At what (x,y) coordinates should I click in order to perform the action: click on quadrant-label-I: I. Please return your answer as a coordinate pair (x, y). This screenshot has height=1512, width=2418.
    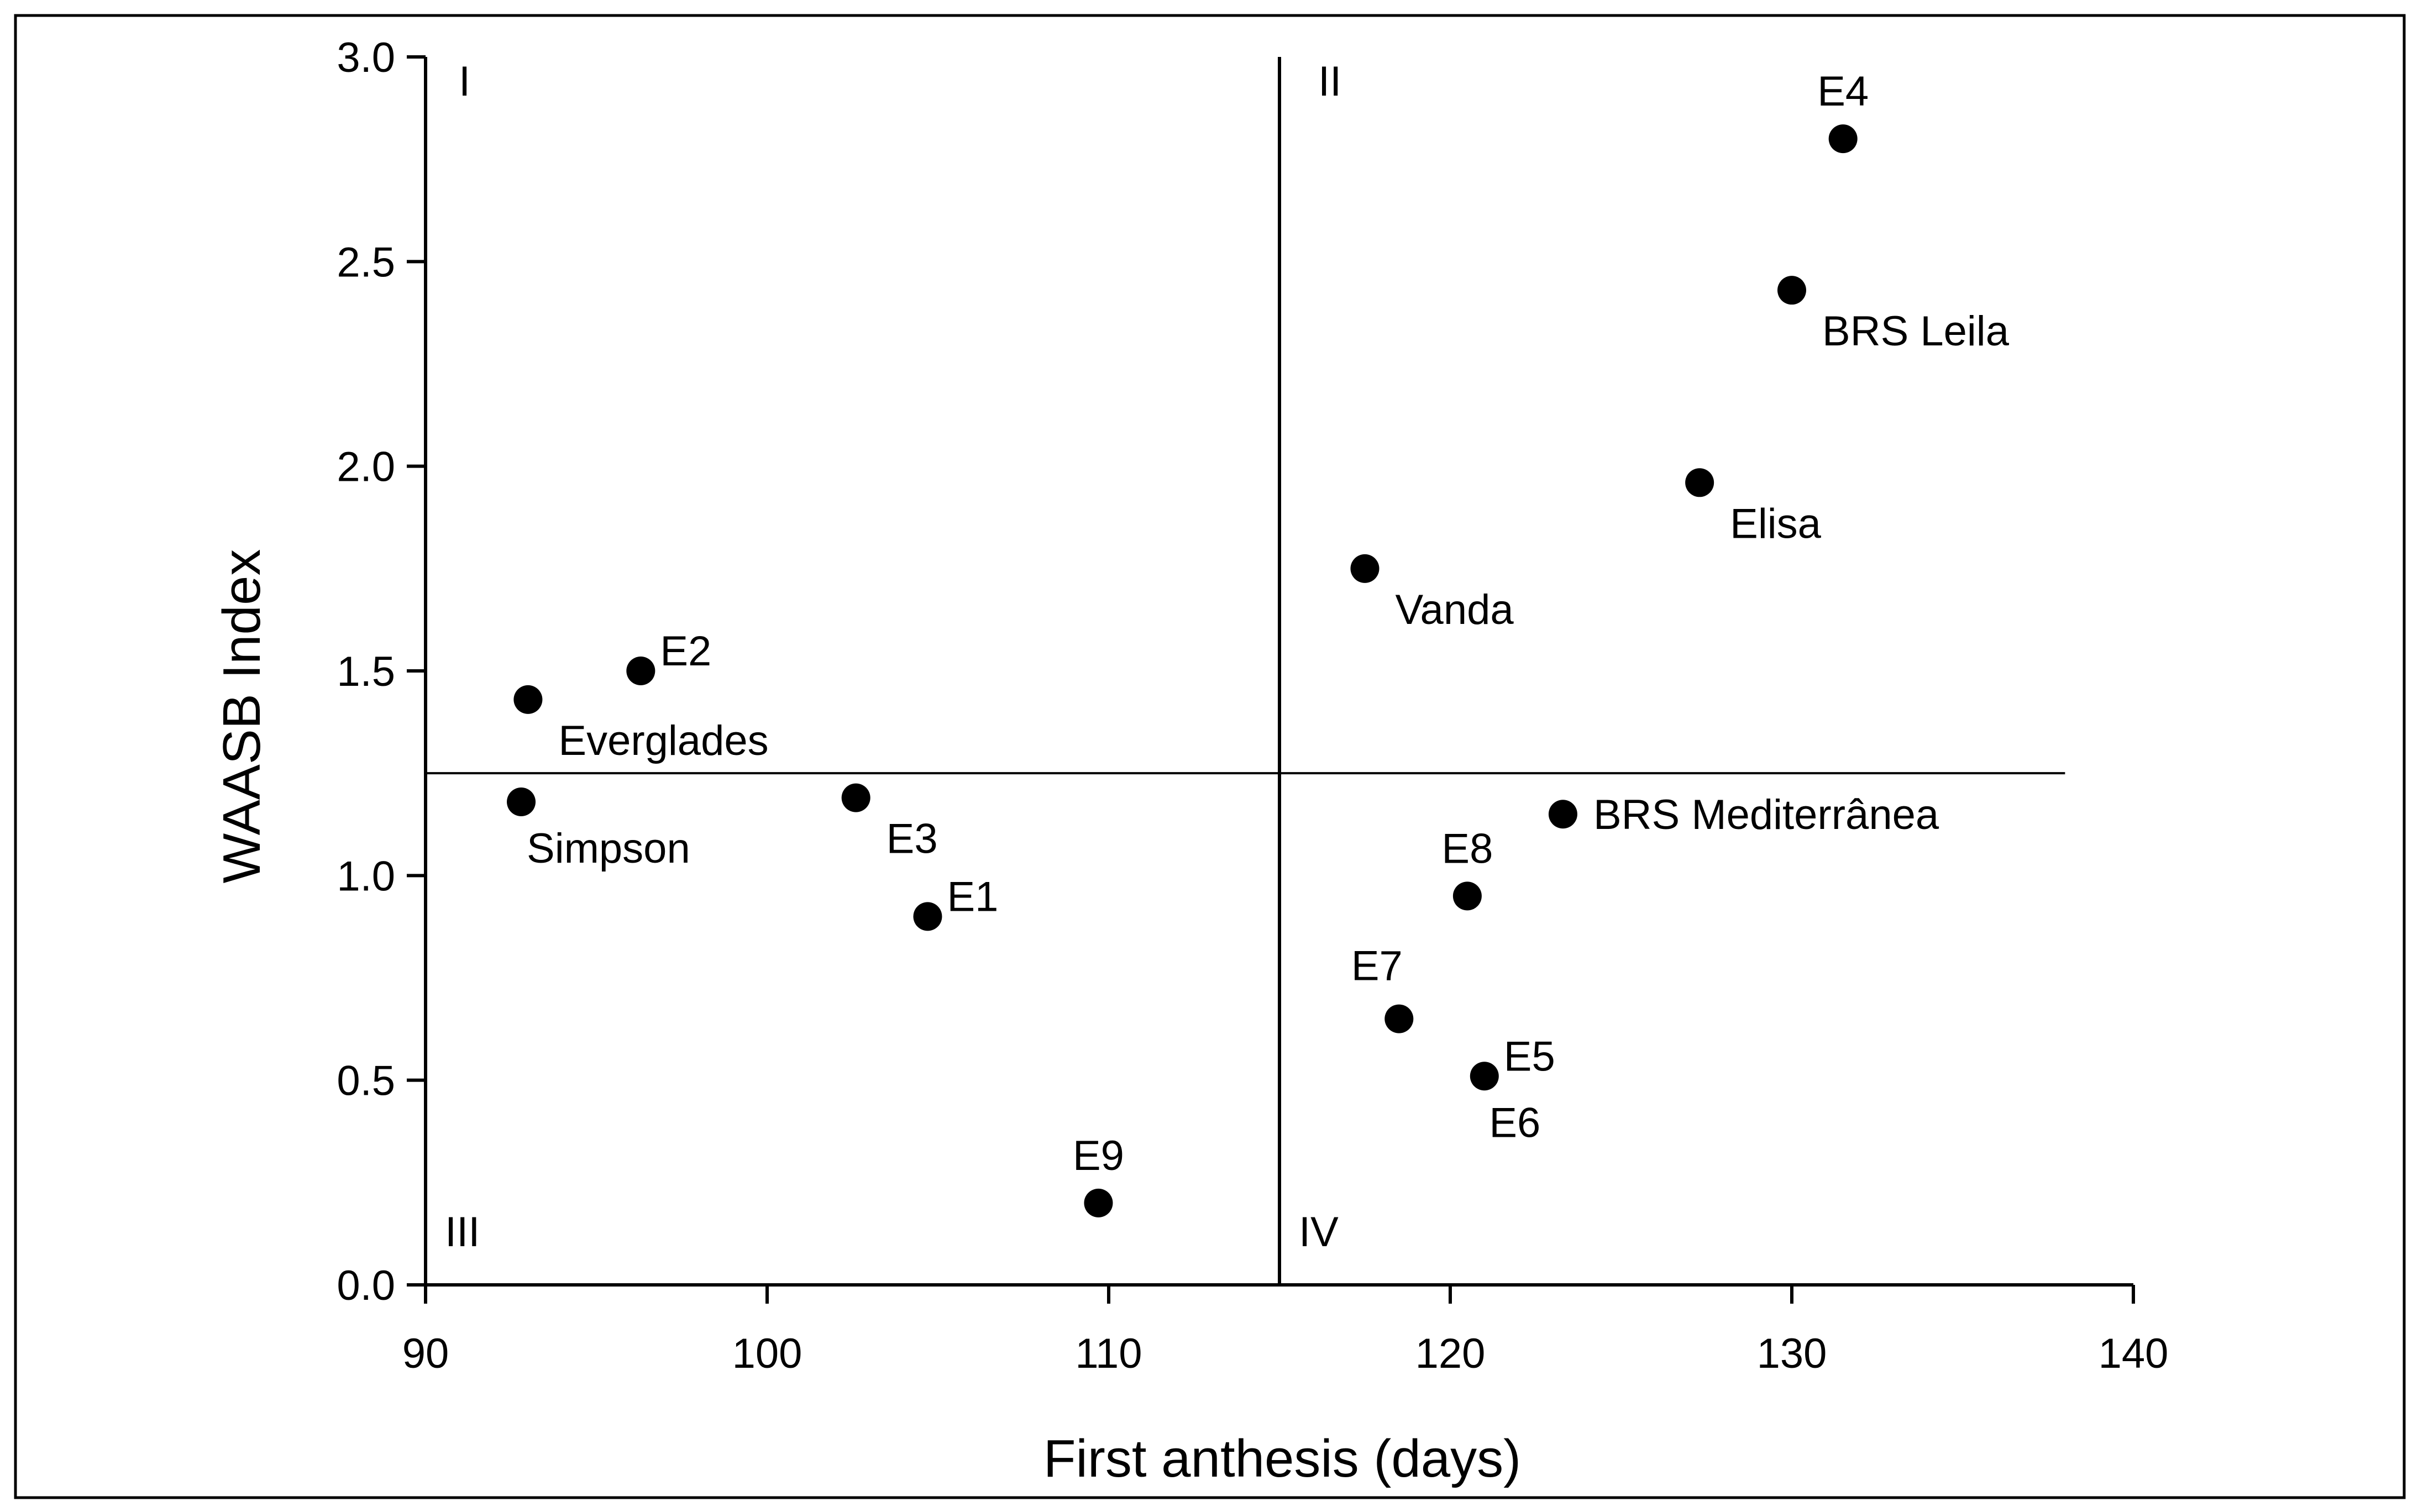
    Looking at the image, I should click on (465, 82).